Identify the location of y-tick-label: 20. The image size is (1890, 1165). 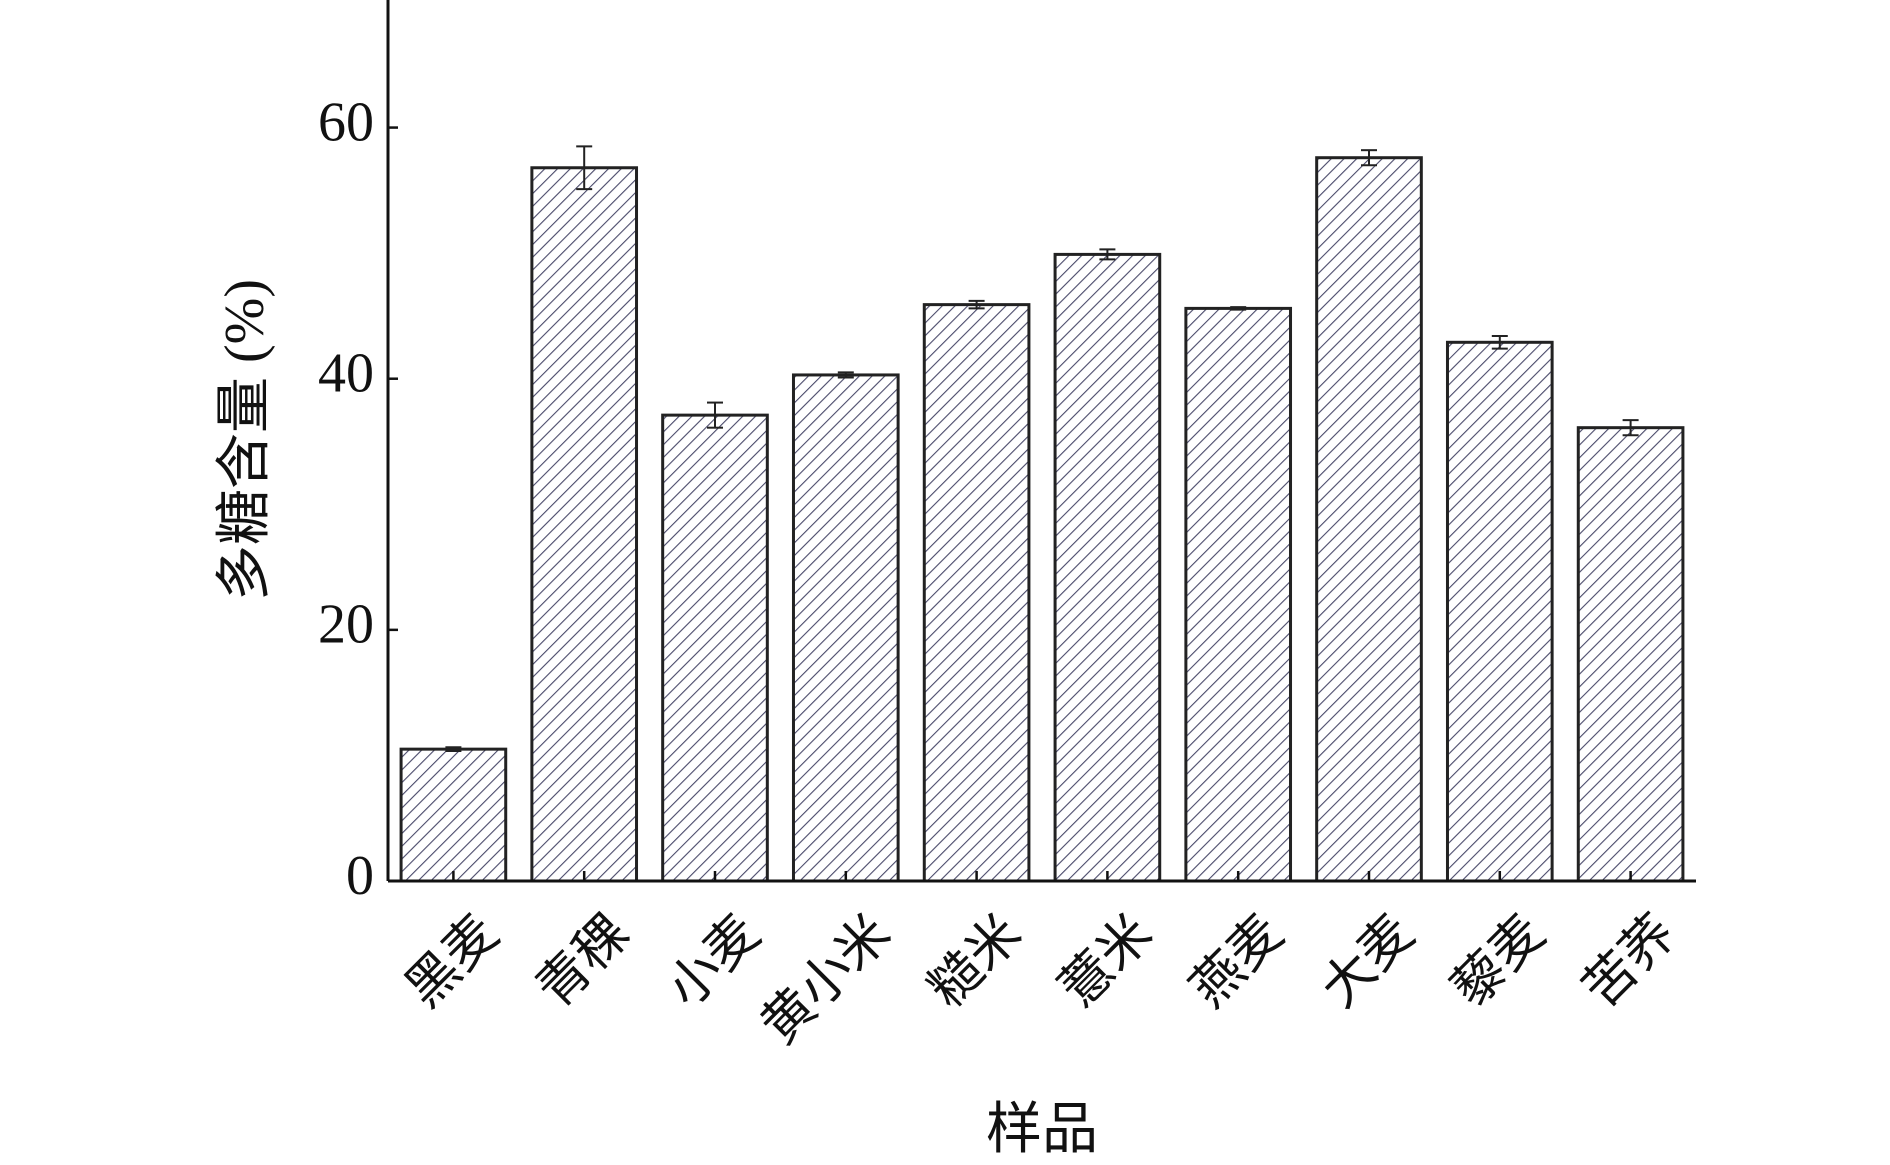
(346, 625).